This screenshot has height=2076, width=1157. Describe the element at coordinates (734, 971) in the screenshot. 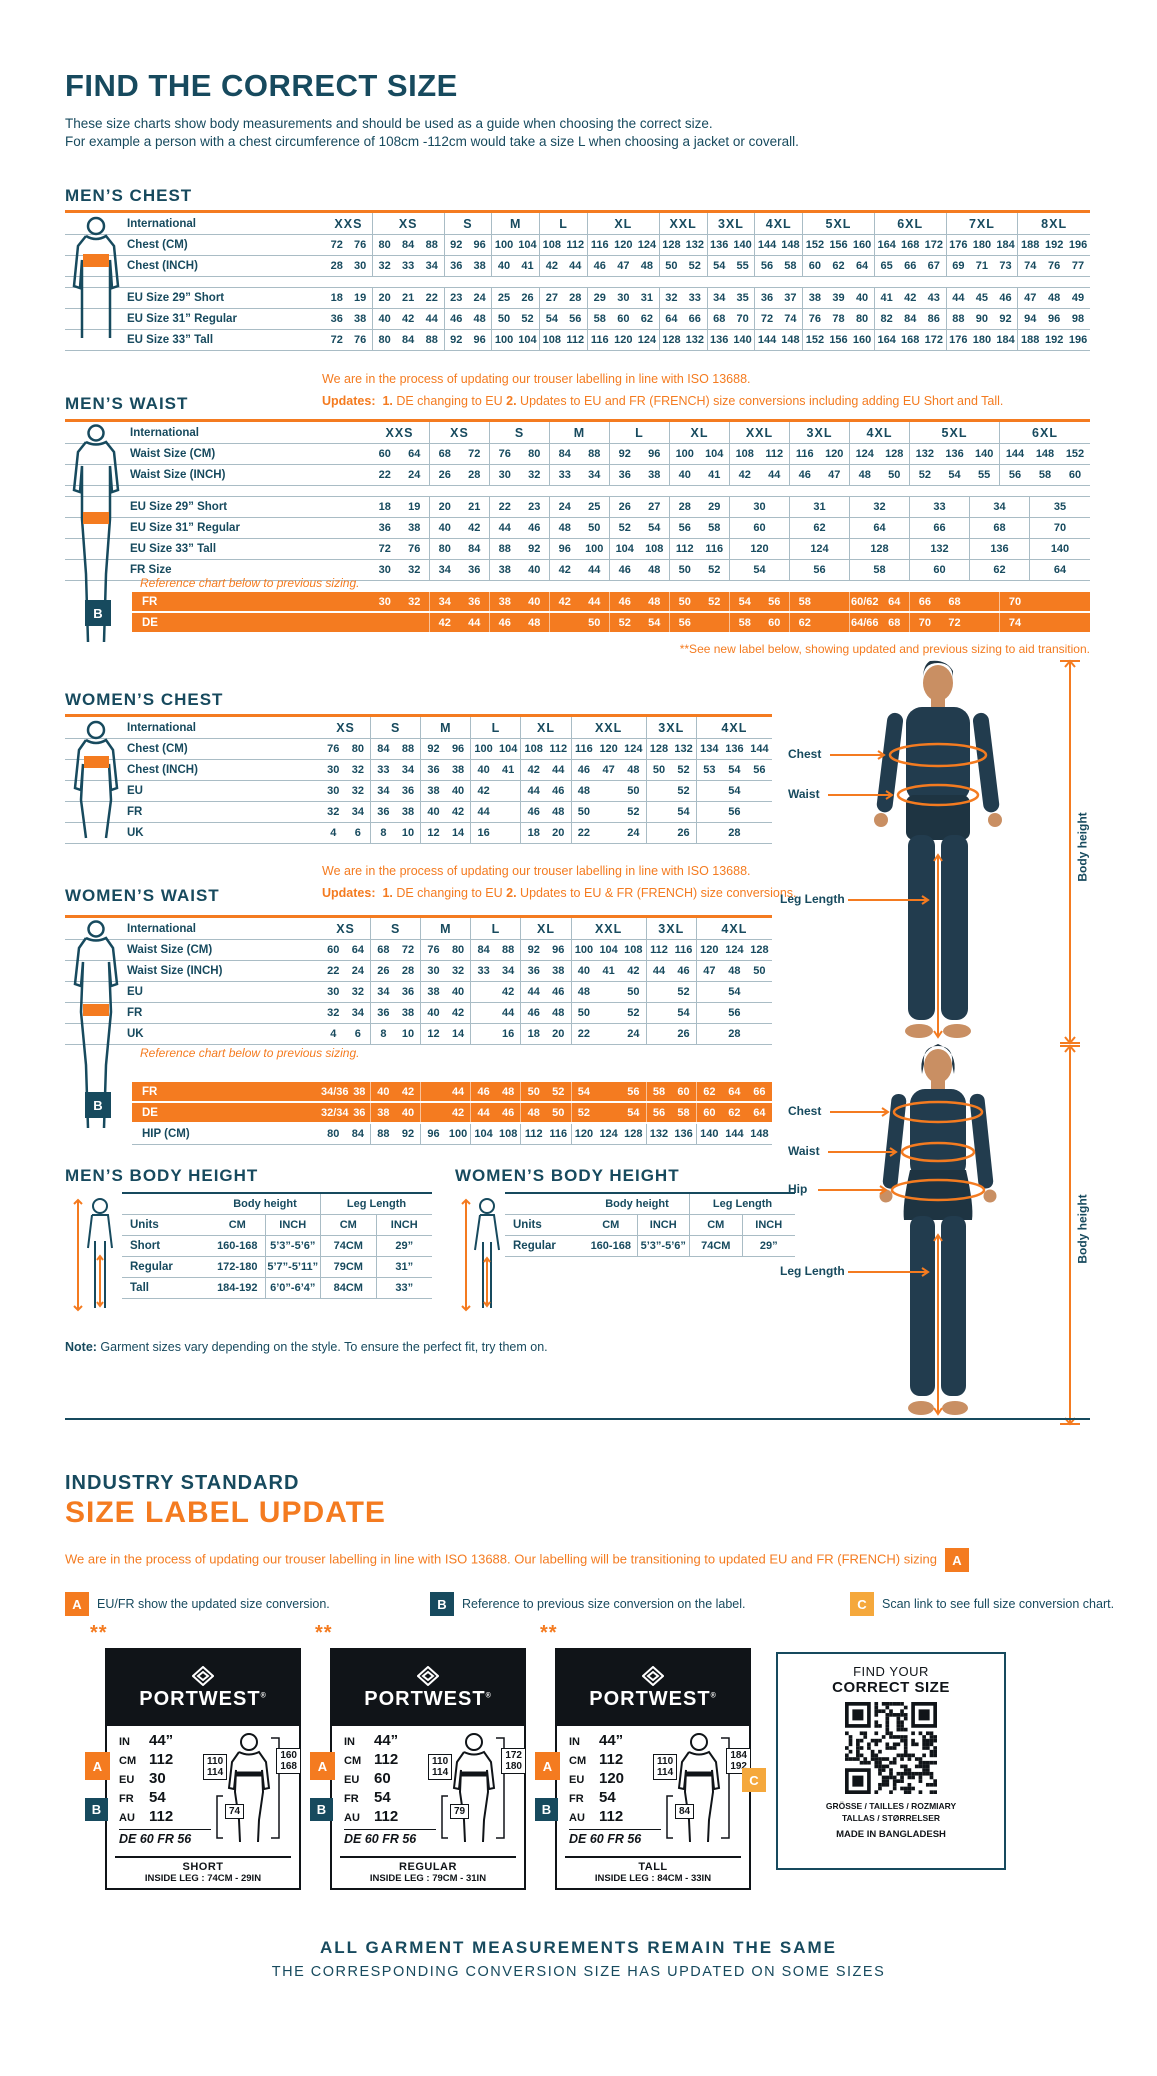

I see `size-value: 48` at that location.